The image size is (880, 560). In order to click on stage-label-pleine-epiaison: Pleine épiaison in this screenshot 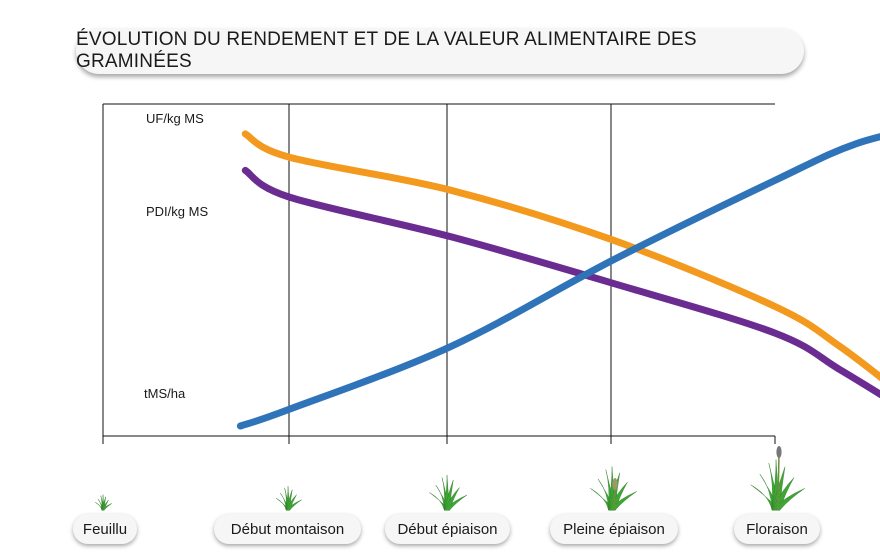, I will do `click(614, 529)`.